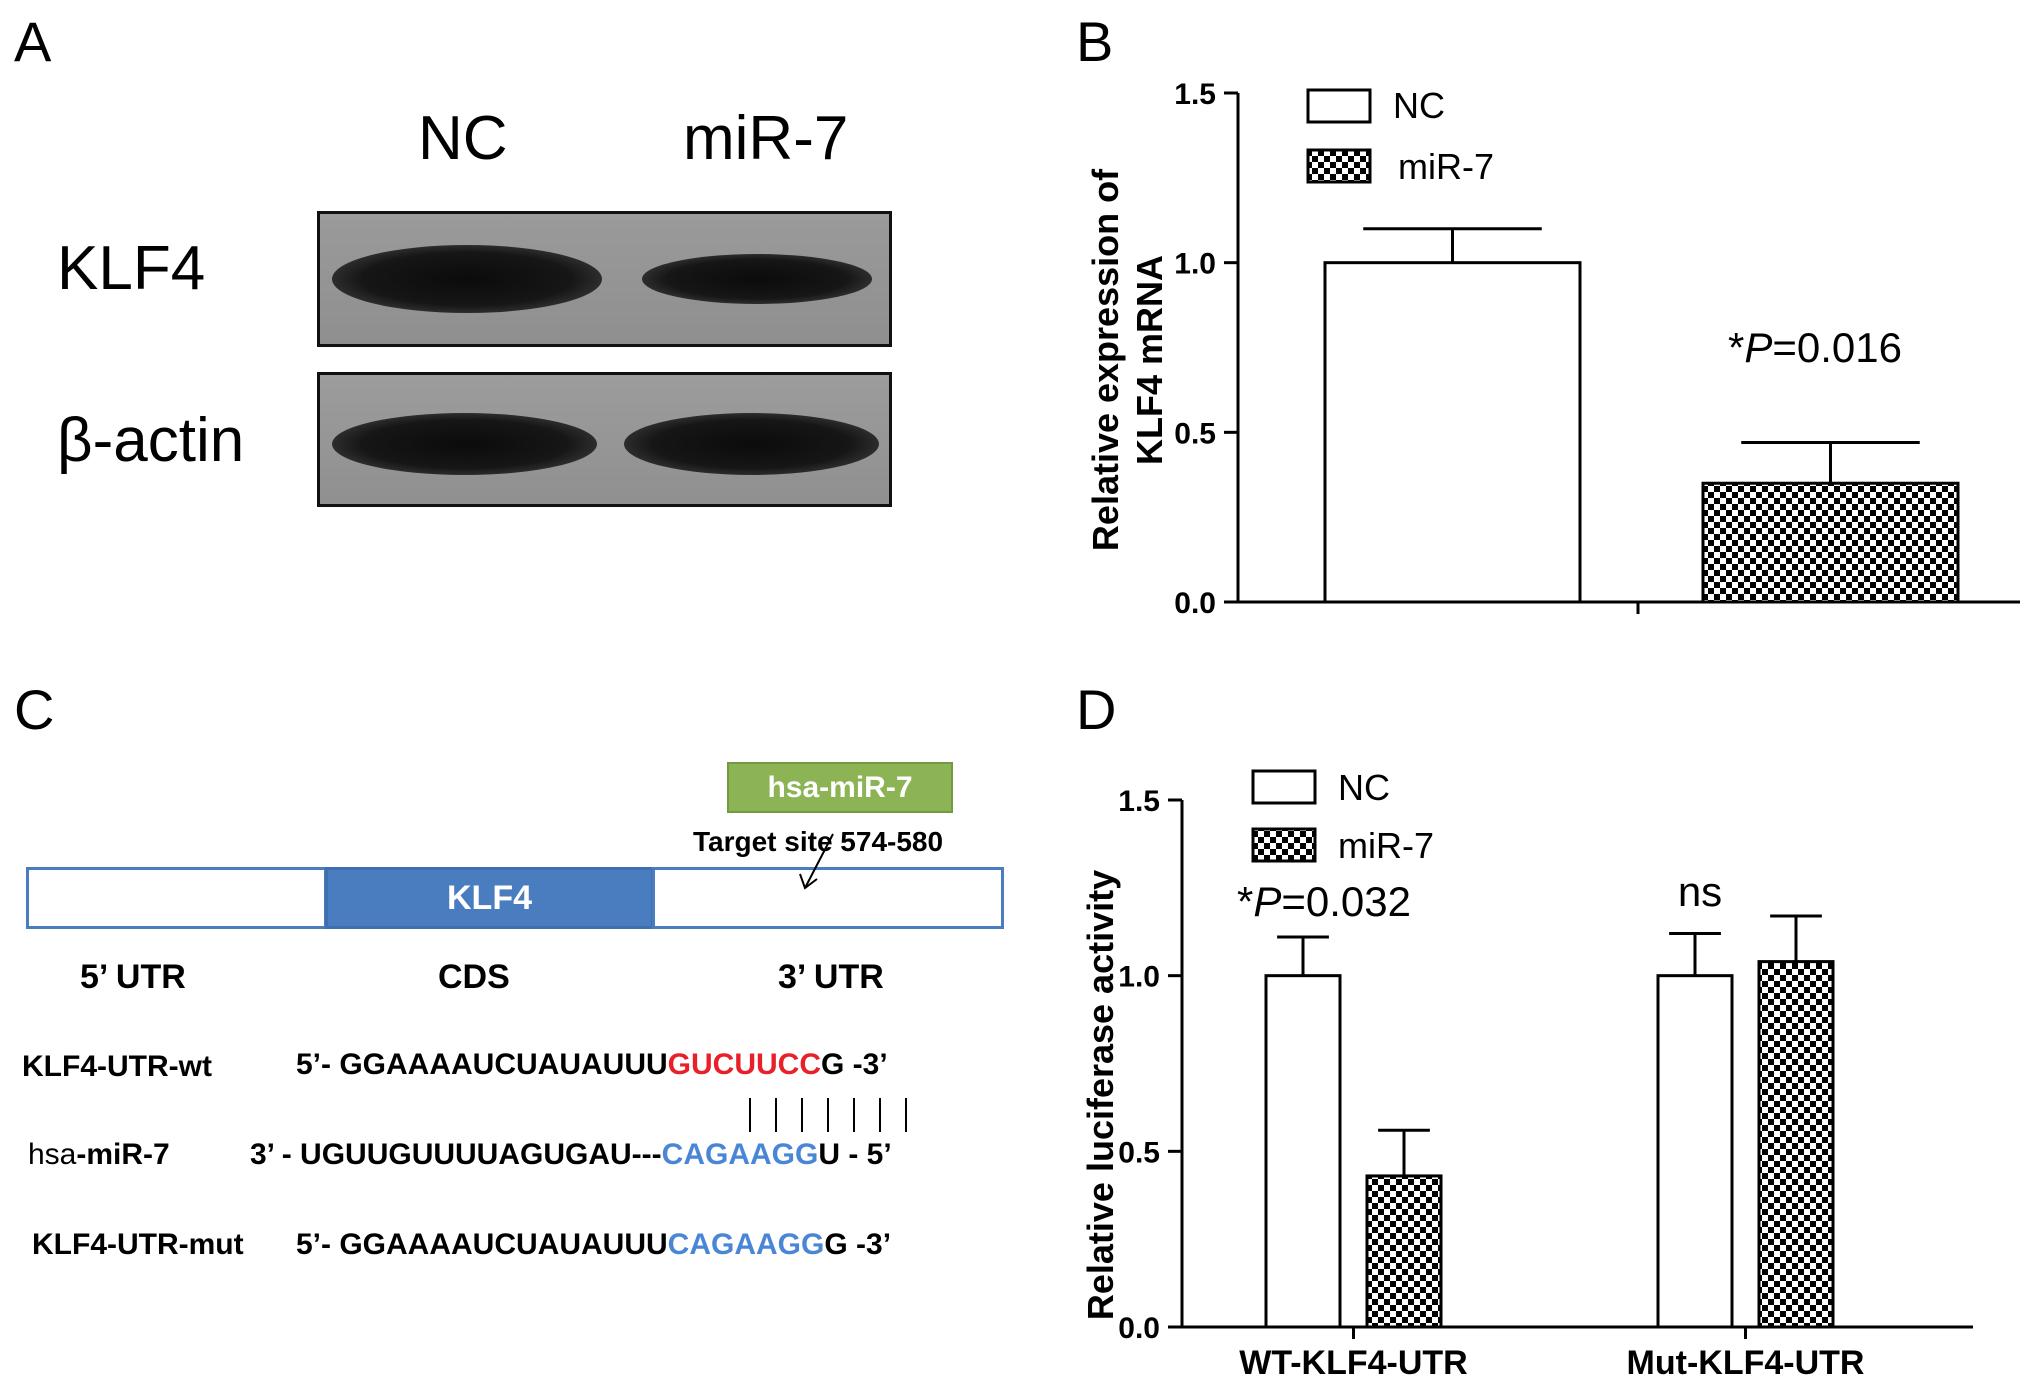  I want to click on d-annotation-1-p: P, so click(1267, 901).